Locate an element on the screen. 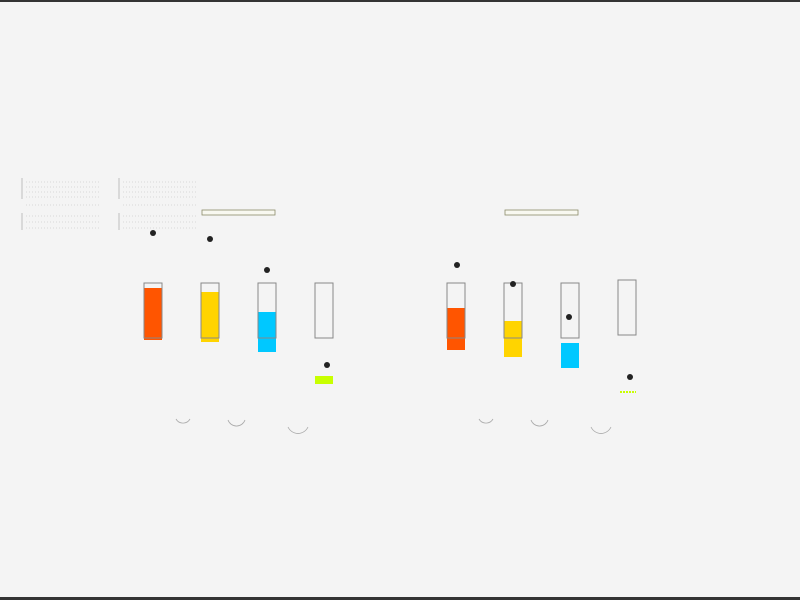 The height and width of the screenshot is (600, 800). bottom-border is located at coordinates (400, 598).